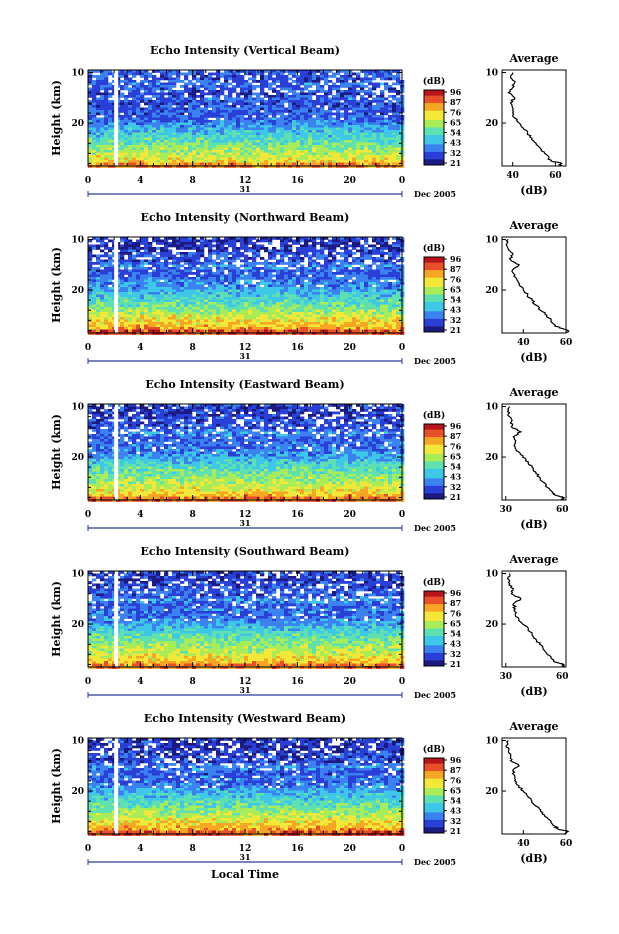 The width and height of the screenshot is (619, 934). I want to click on profile-title: Average, so click(533, 392).